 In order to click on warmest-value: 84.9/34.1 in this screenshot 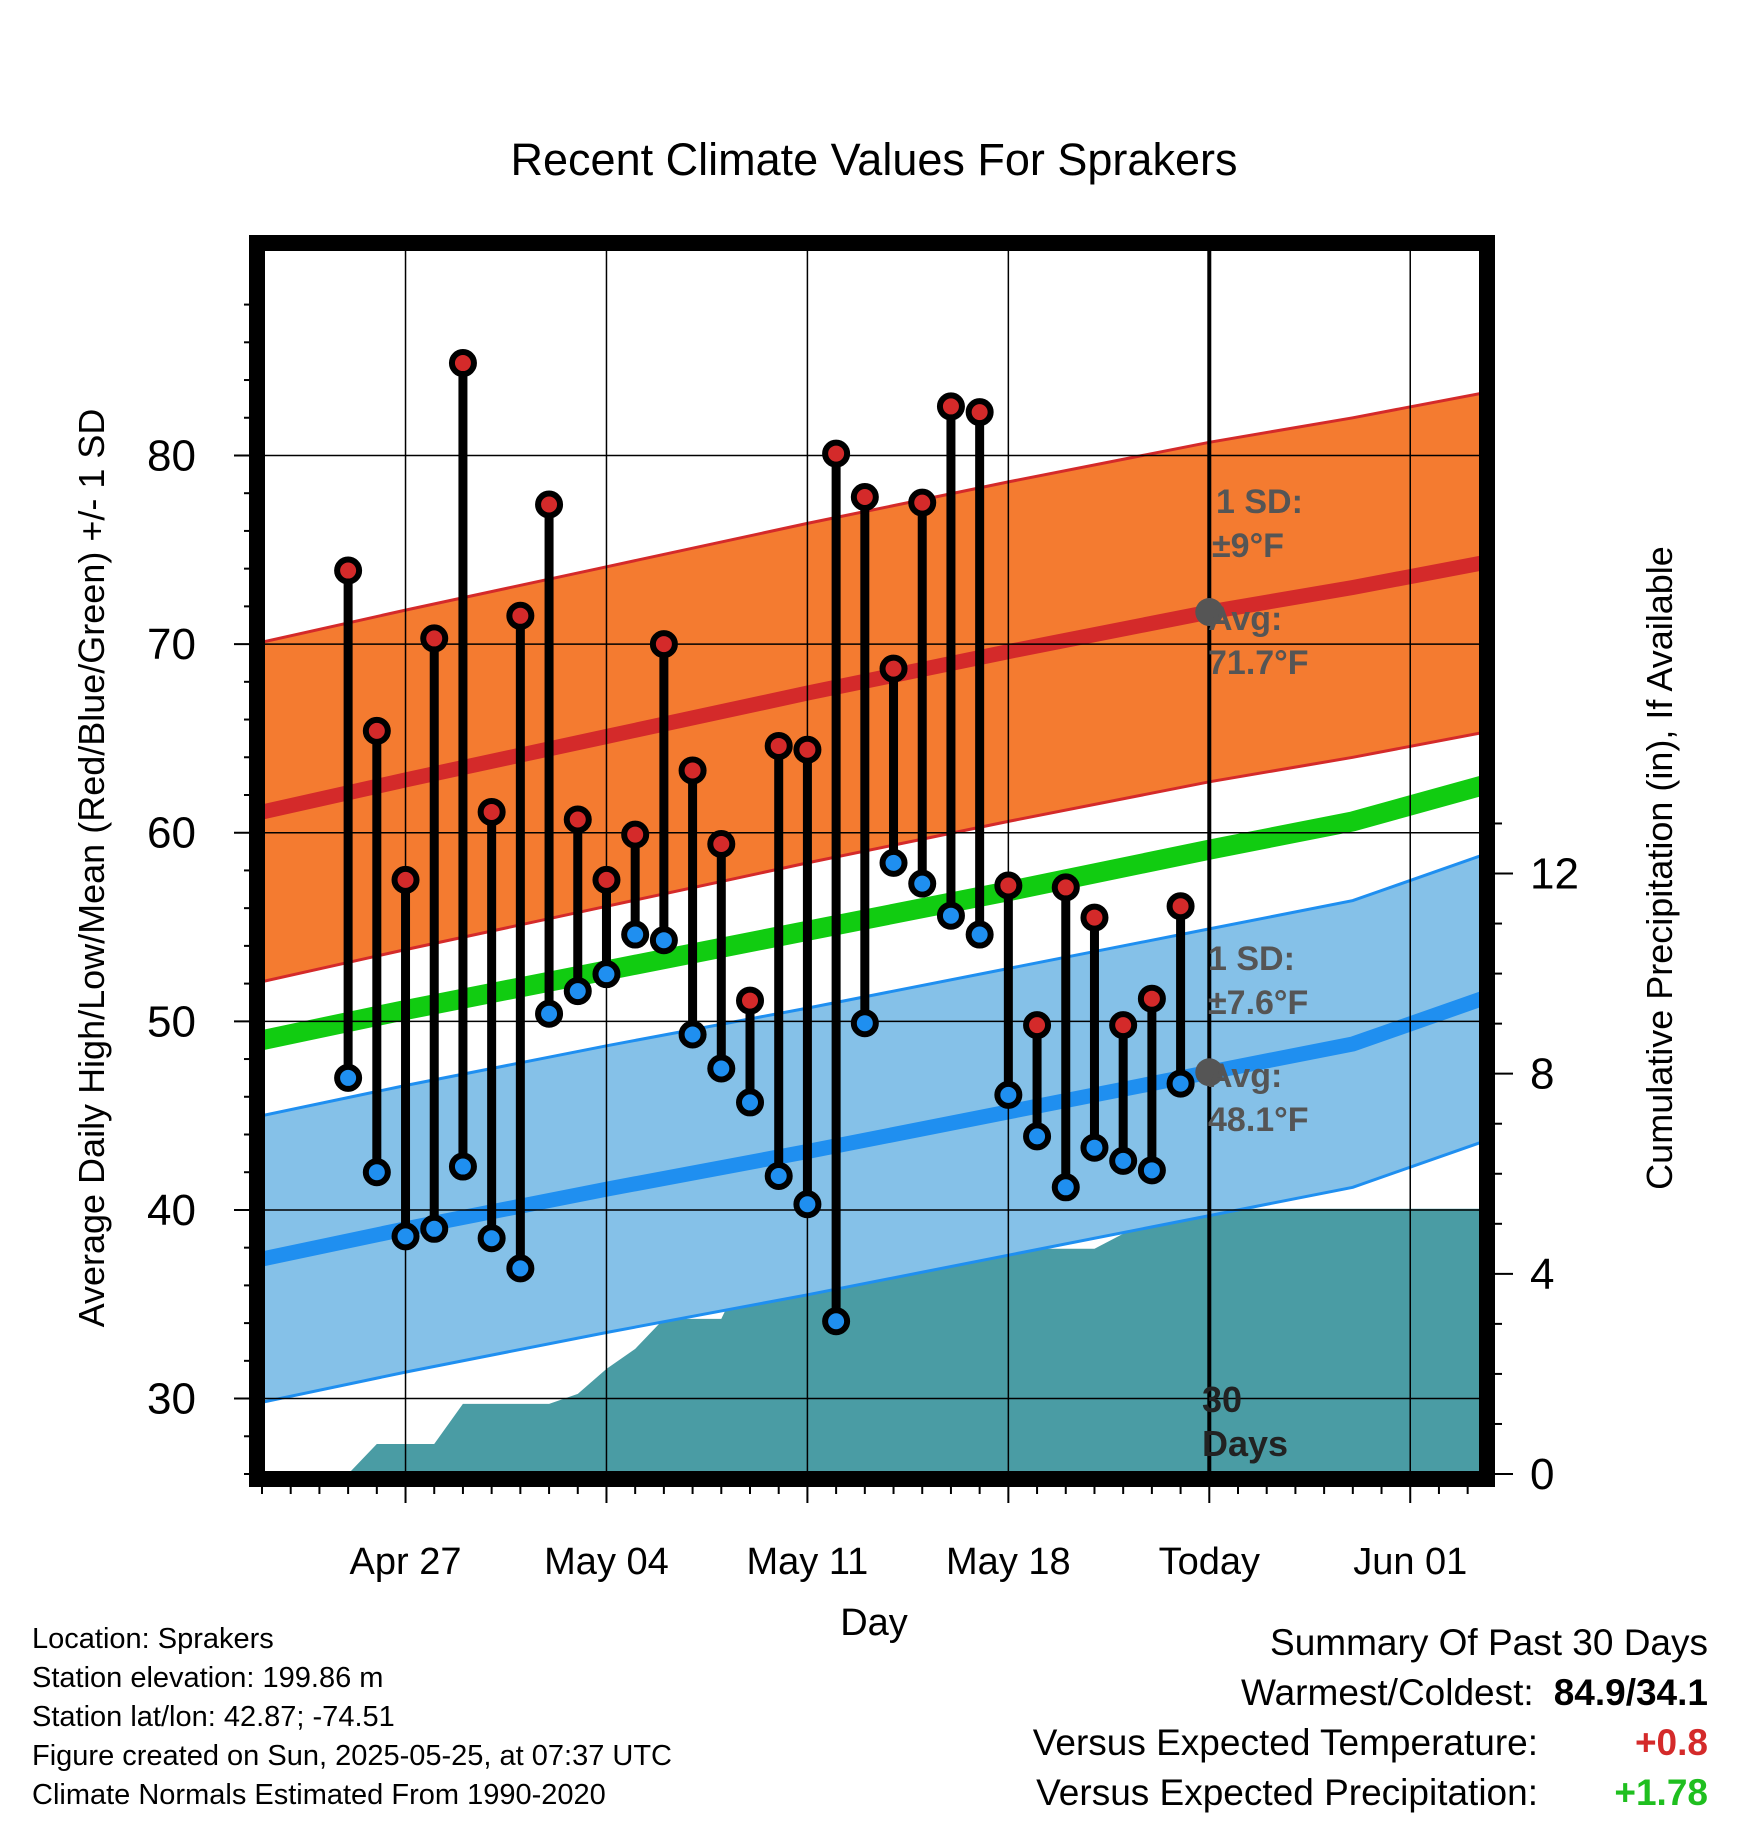, I will do `click(1630, 1692)`.